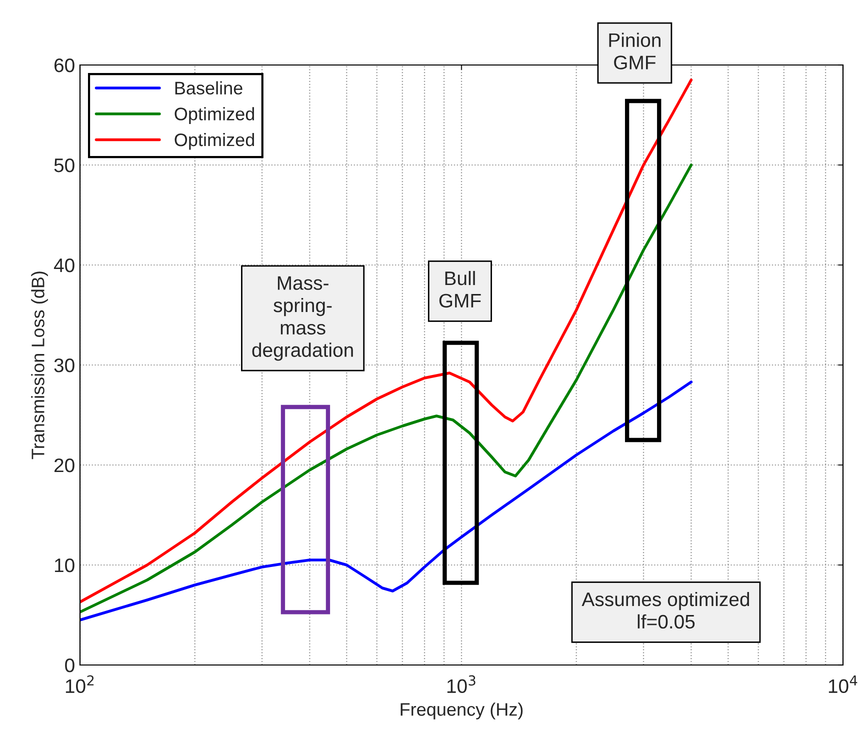  I want to click on y-tick-label: 10, so click(64, 565).